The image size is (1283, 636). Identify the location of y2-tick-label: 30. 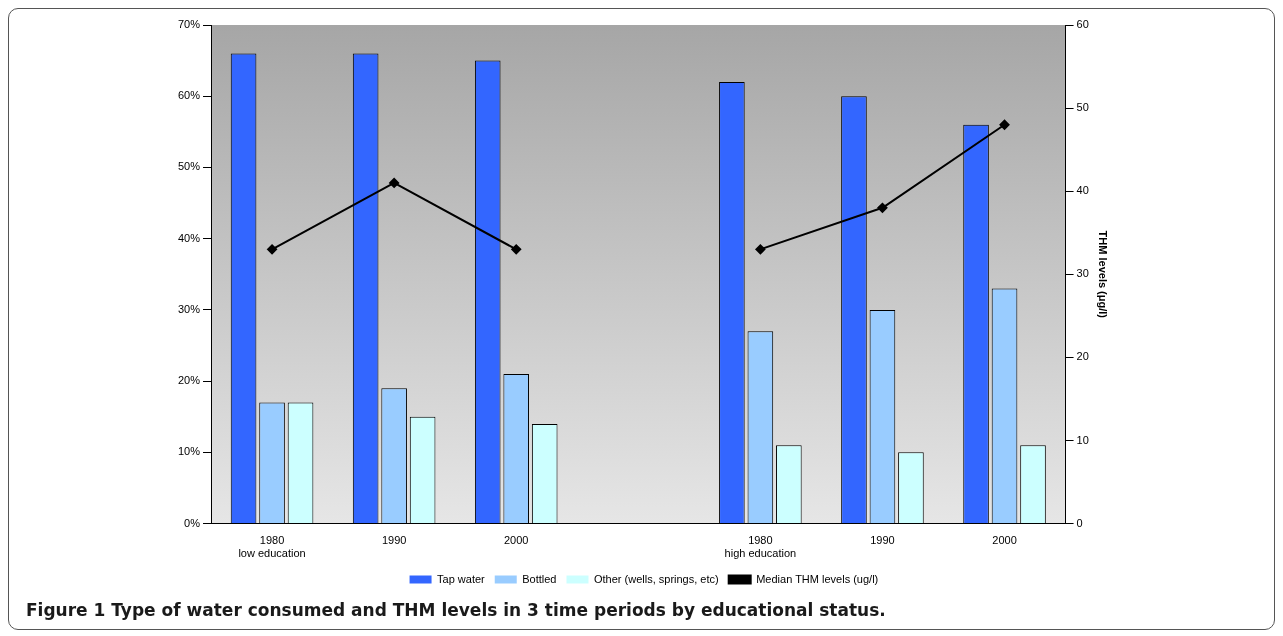
(1082, 273).